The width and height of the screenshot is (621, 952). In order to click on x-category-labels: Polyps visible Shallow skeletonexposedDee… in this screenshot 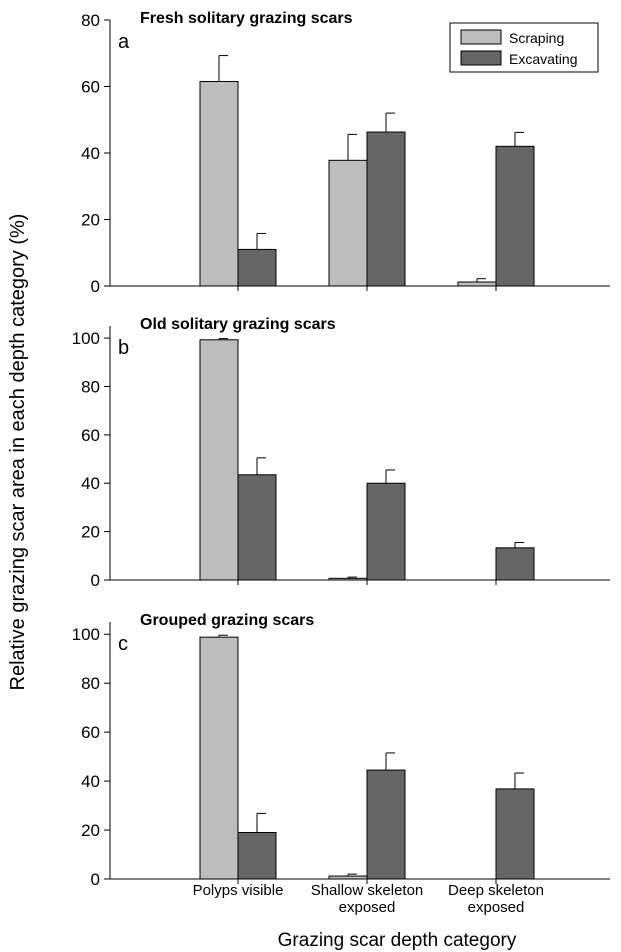, I will do `click(368, 899)`.